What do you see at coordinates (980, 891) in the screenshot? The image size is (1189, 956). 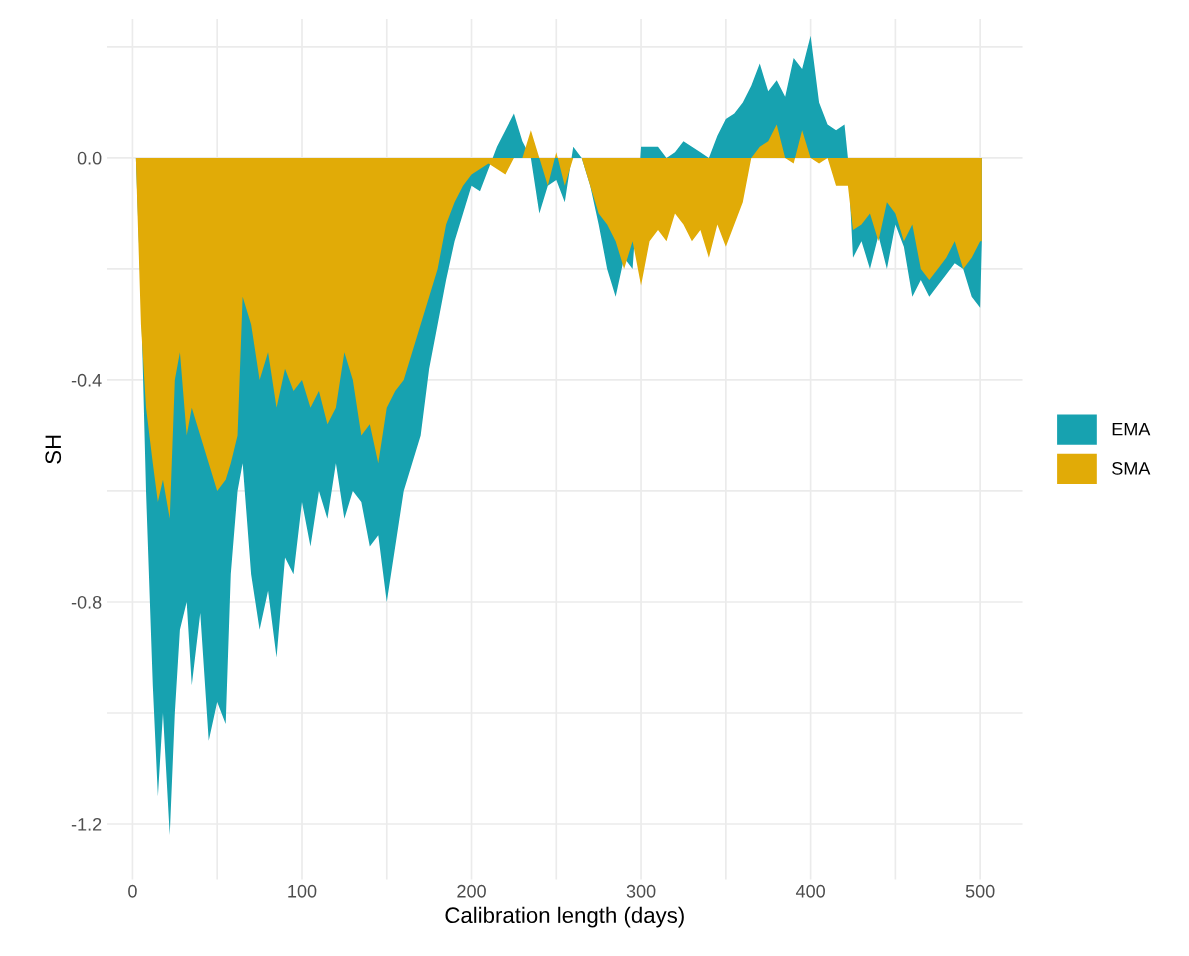 I see `x-tick-label: 500` at bounding box center [980, 891].